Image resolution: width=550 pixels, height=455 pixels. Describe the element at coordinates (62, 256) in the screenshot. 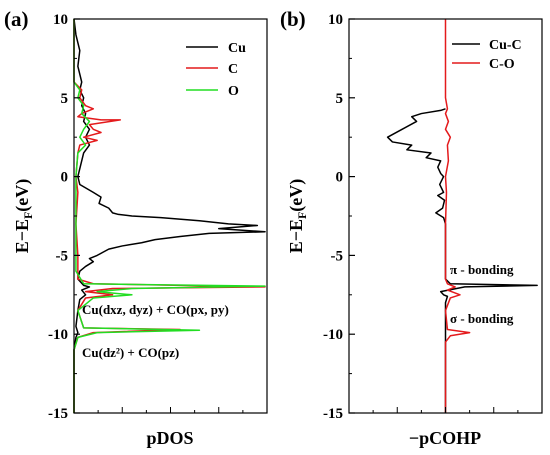

I see `panel-a-y-tick-label: -5` at that location.